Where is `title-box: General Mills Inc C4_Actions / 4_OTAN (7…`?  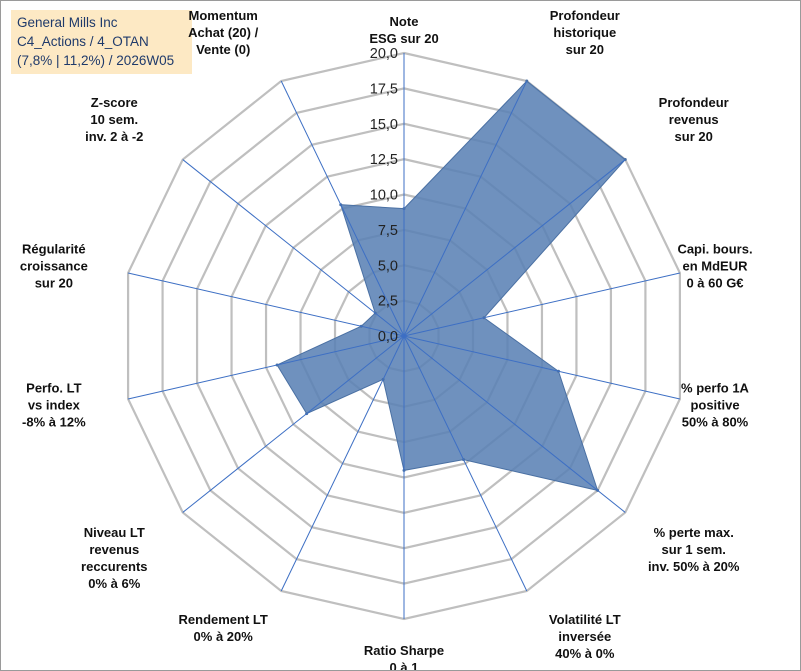 title-box: General Mills Inc C4_Actions / 4_OTAN (7… is located at coordinates (101, 42).